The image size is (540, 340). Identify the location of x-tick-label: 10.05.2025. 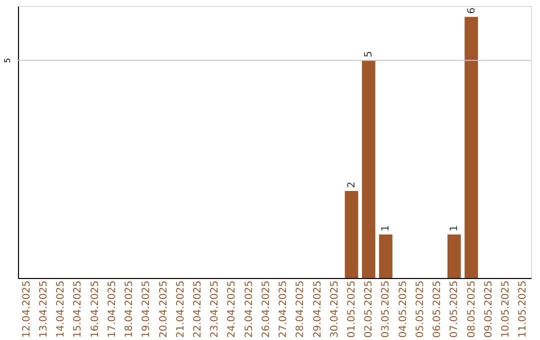
(506, 309).